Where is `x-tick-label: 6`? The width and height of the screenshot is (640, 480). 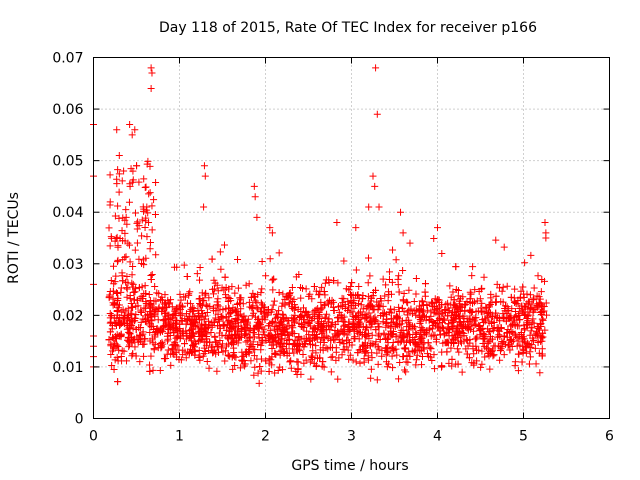 x-tick-label: 6 is located at coordinates (609, 437).